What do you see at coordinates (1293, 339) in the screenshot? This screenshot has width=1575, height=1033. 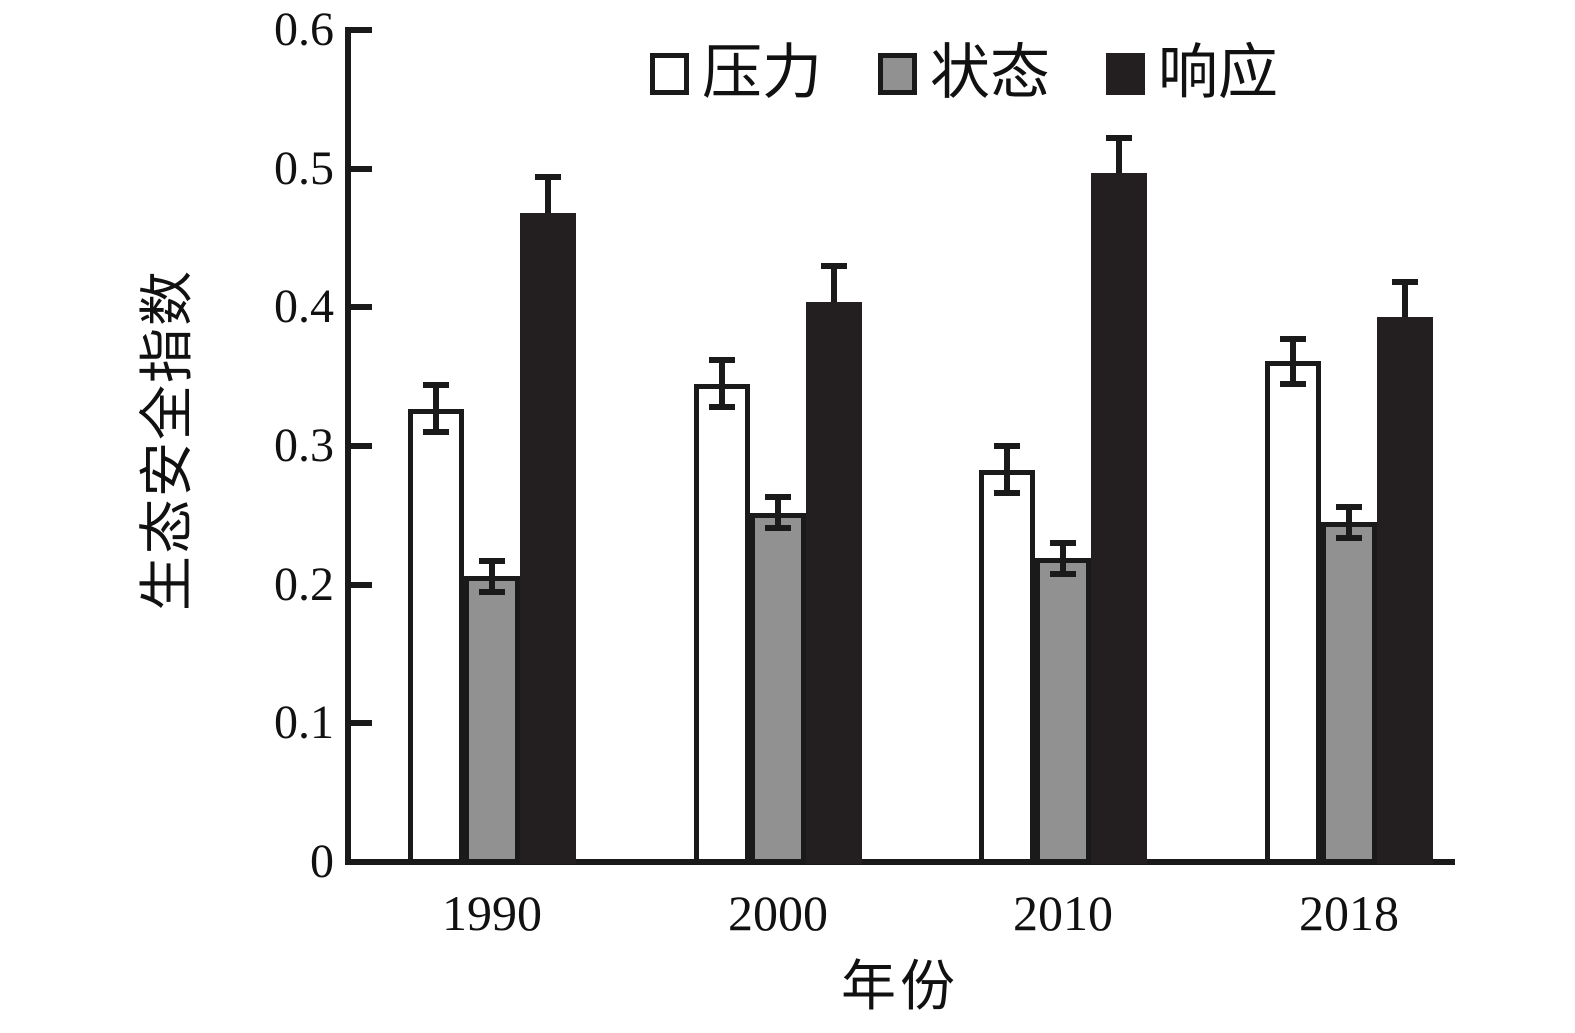 I see `error-cap-top-pressure-2018` at bounding box center [1293, 339].